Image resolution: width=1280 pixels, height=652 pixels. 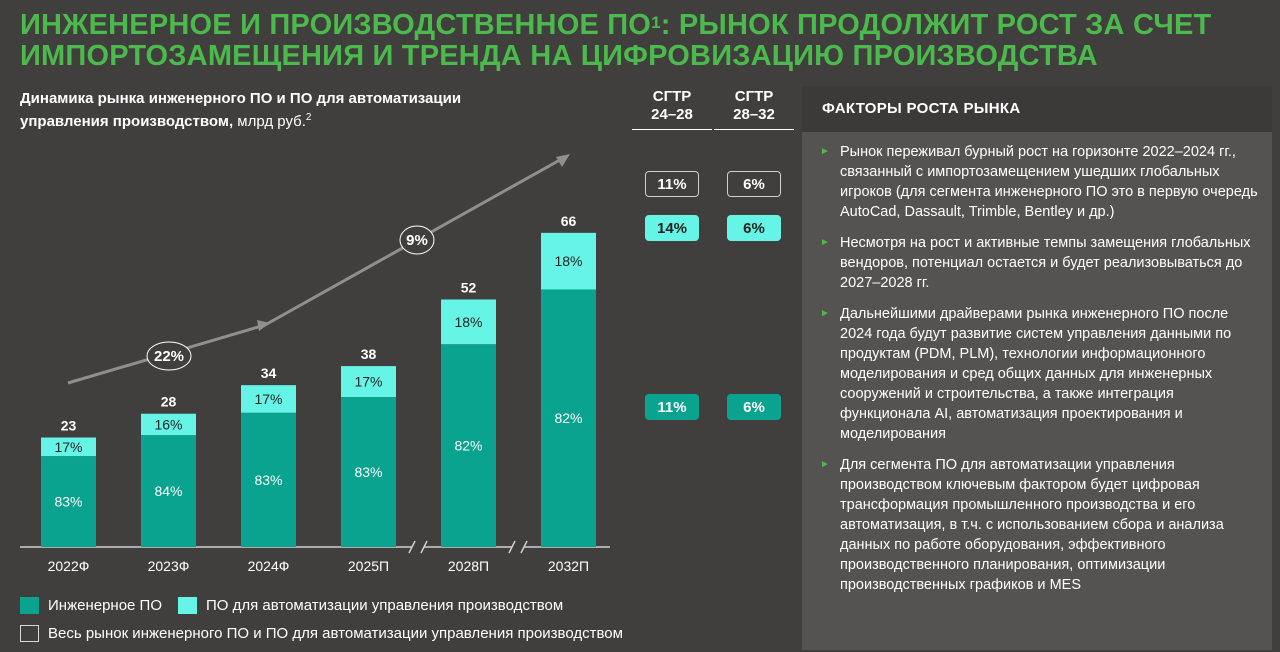 What do you see at coordinates (169, 566) in the screenshot?
I see `x-tick-label: 2023Ф` at bounding box center [169, 566].